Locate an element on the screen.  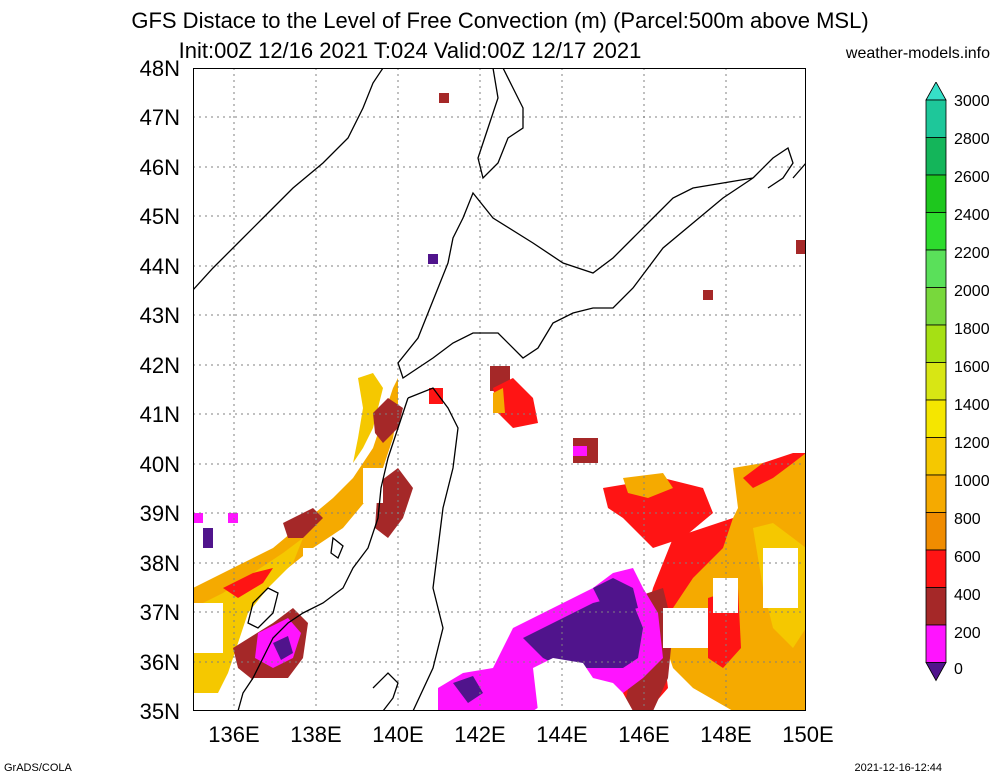
colorbar-label: 400 is located at coordinates (967, 595).